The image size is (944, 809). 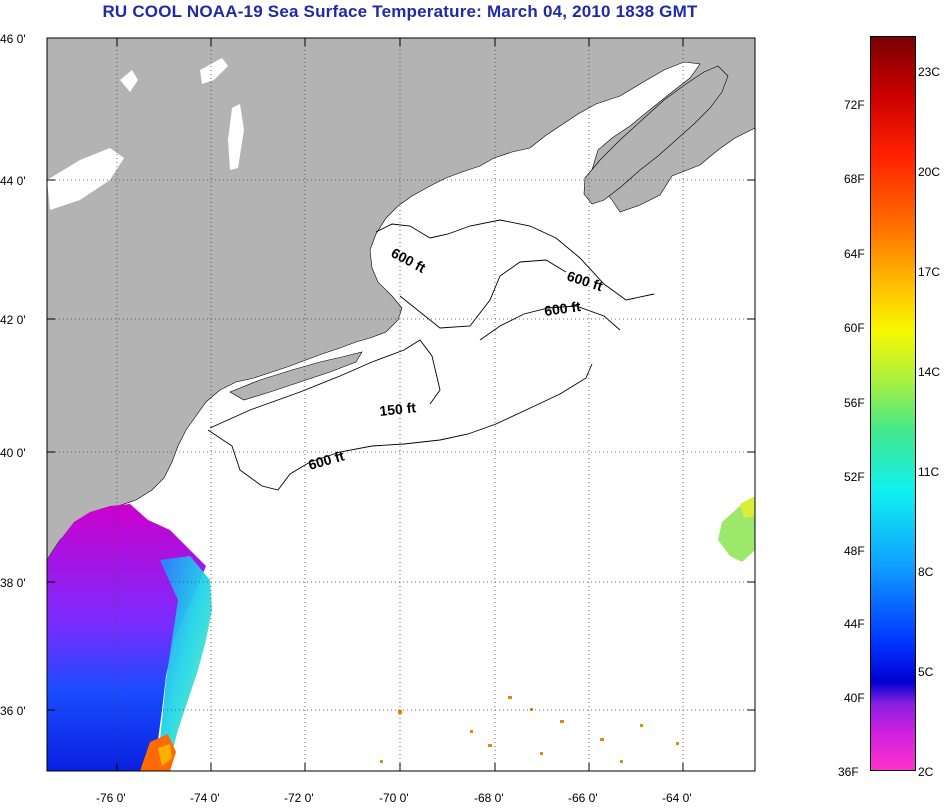 I want to click on lat-label: 42 0', so click(x=13, y=320).